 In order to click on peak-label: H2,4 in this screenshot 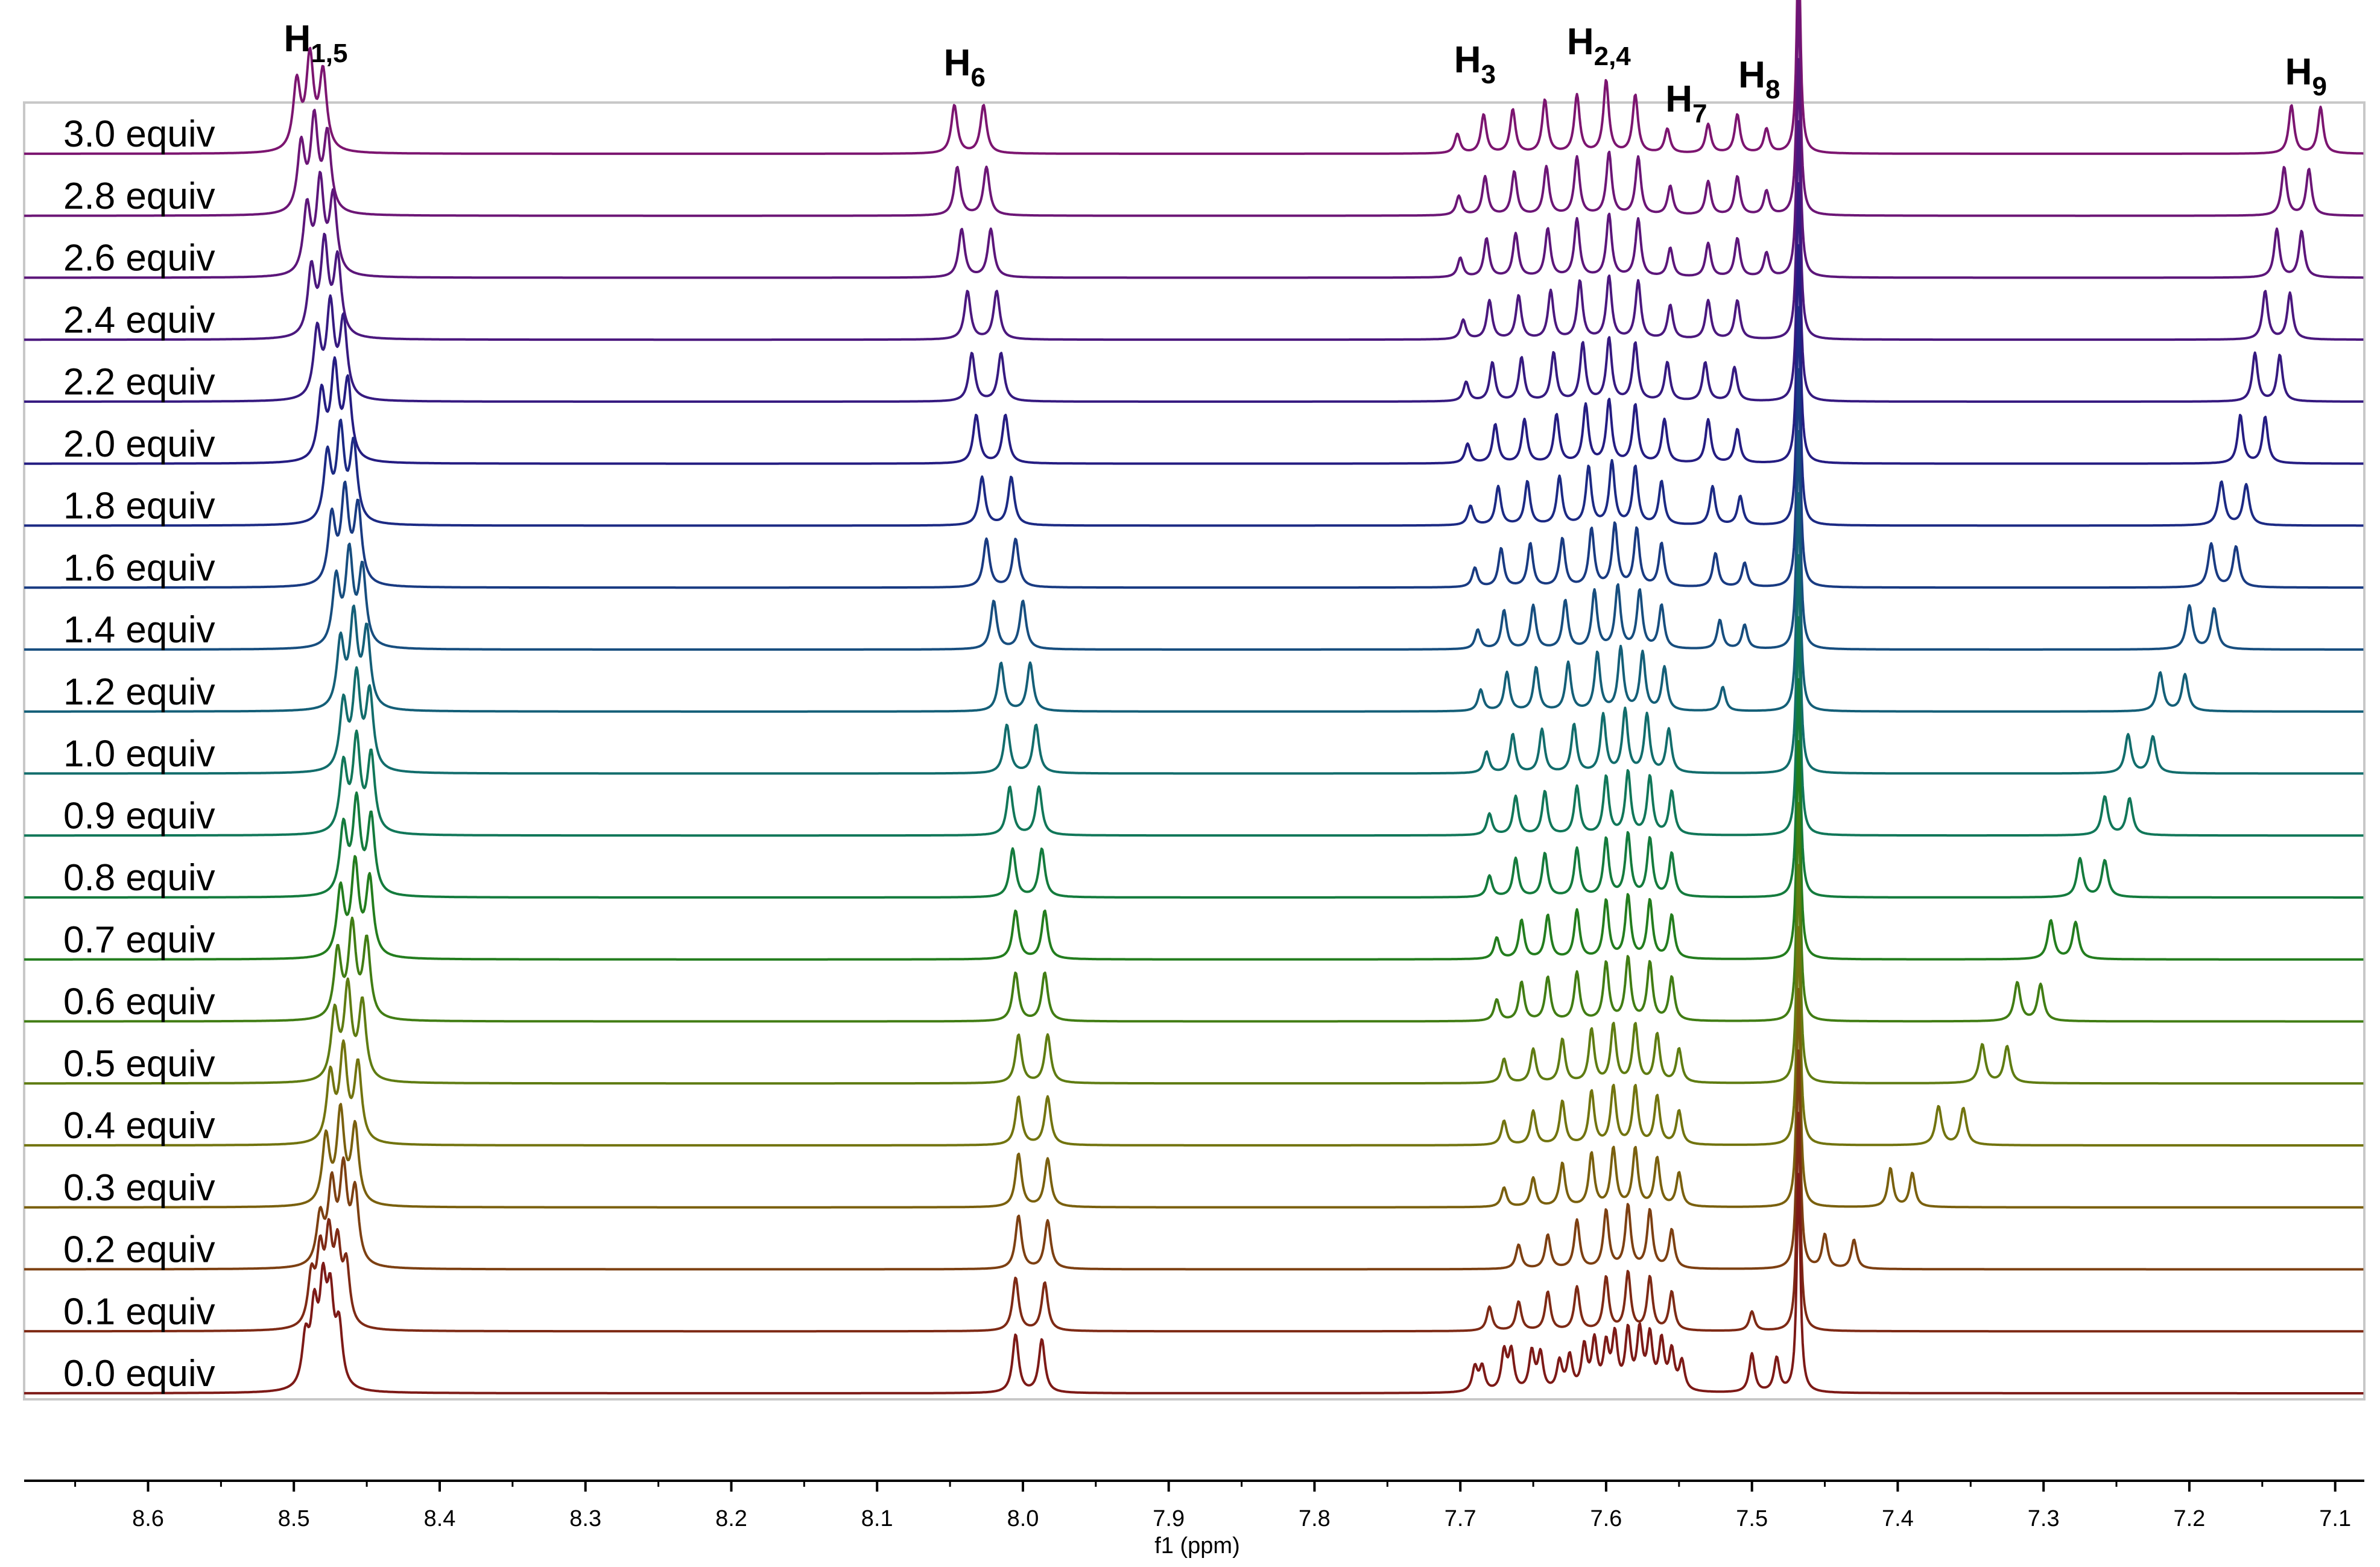, I will do `click(1599, 46)`.